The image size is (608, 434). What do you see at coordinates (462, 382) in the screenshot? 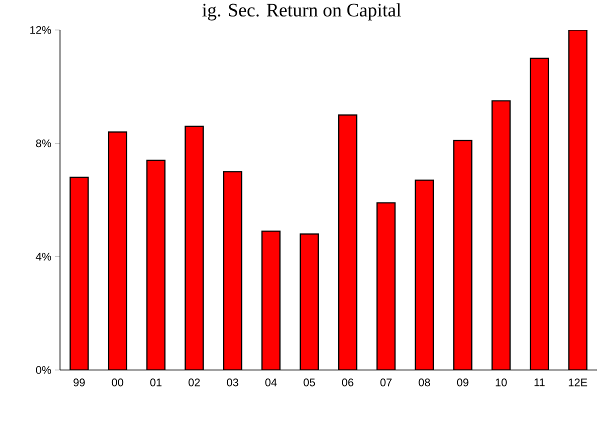
I see `x-tick-label: 09` at bounding box center [462, 382].